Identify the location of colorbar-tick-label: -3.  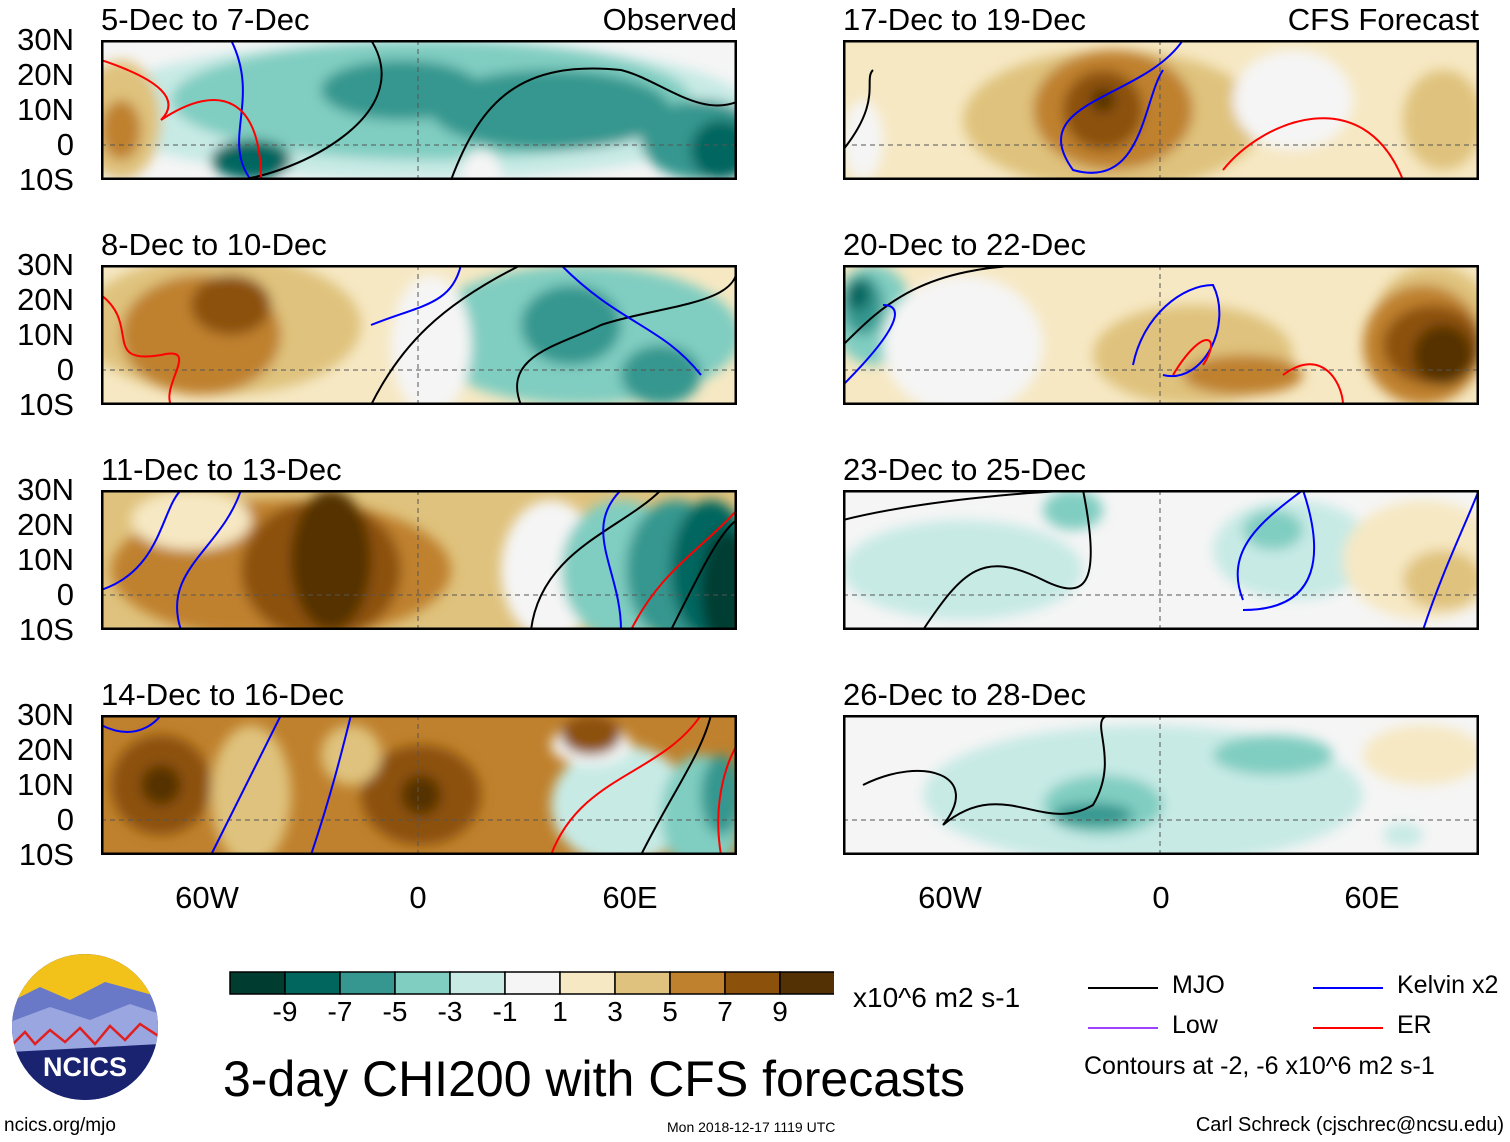
(450, 1011).